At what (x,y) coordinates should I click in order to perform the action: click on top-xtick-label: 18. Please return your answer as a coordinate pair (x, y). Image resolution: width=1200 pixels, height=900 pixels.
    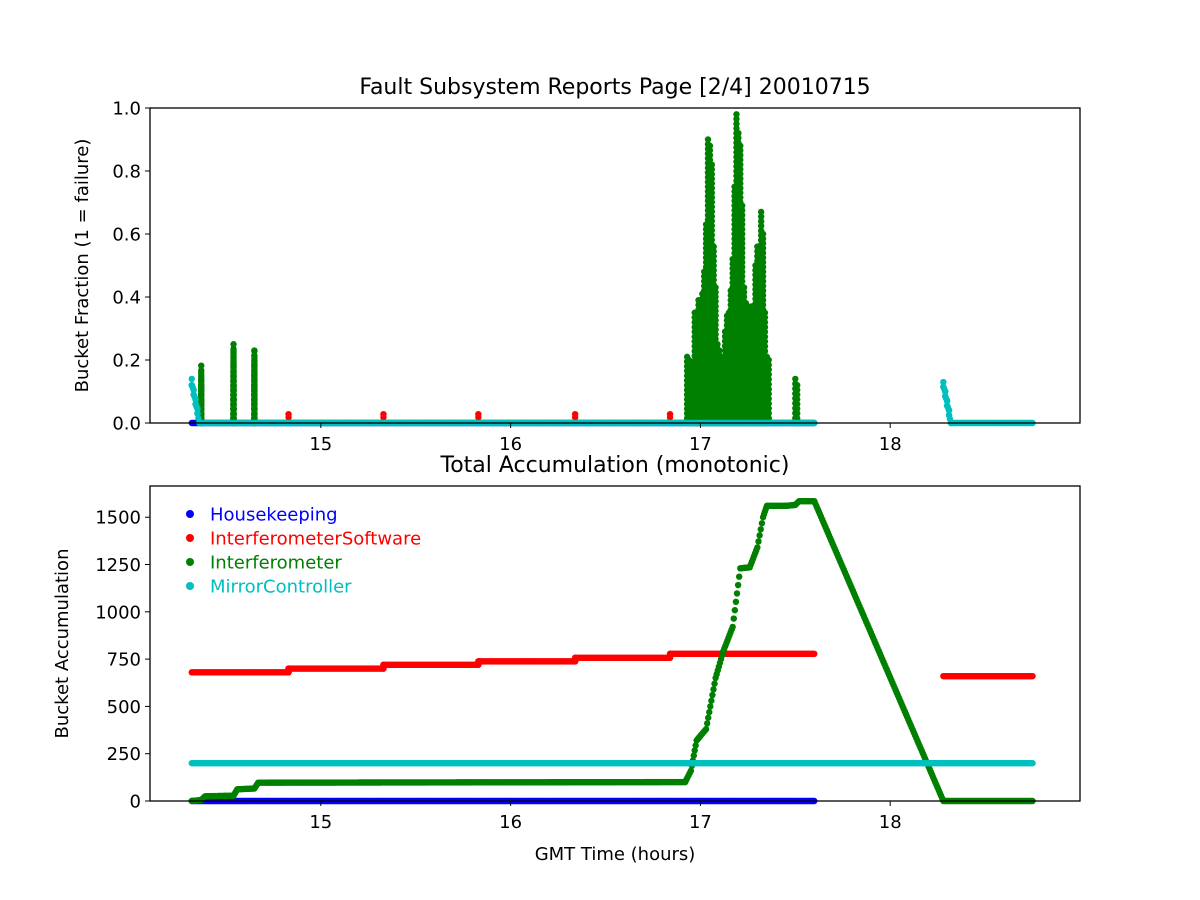
    Looking at the image, I should click on (890, 444).